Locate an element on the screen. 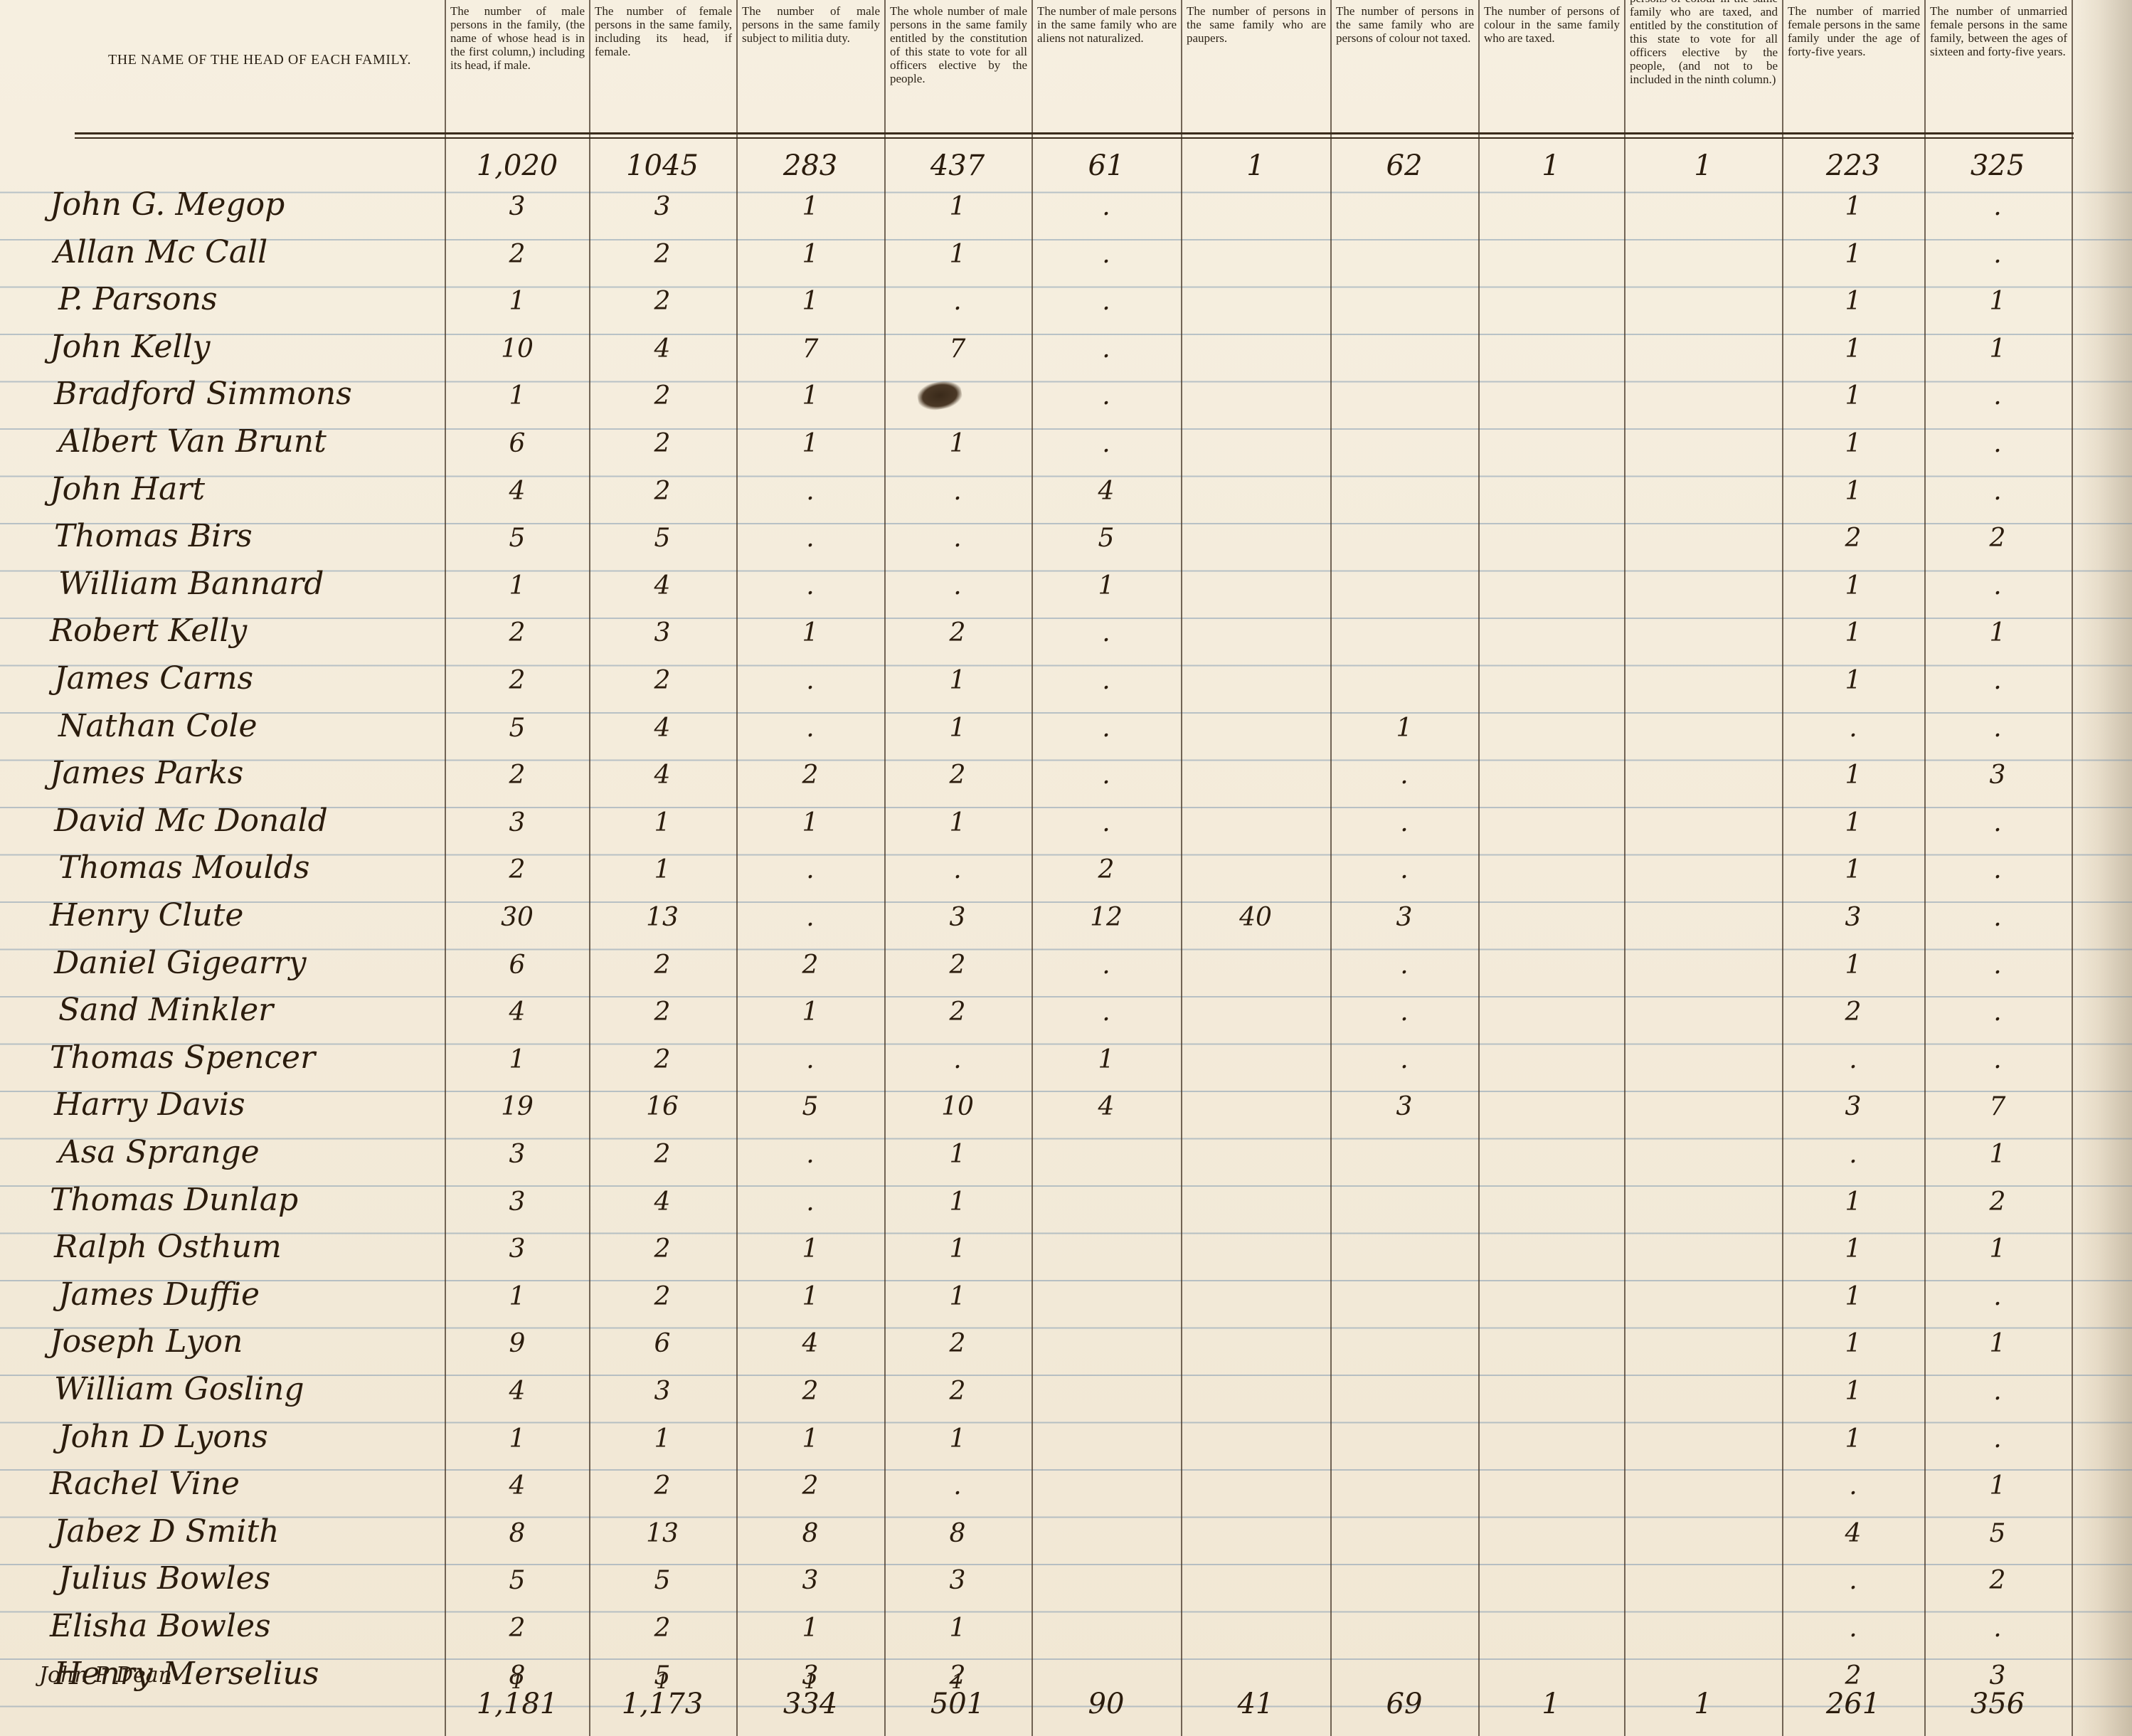 This screenshot has height=1736, width=2132. family-head-name: P. Parsons is located at coordinates (138, 299).